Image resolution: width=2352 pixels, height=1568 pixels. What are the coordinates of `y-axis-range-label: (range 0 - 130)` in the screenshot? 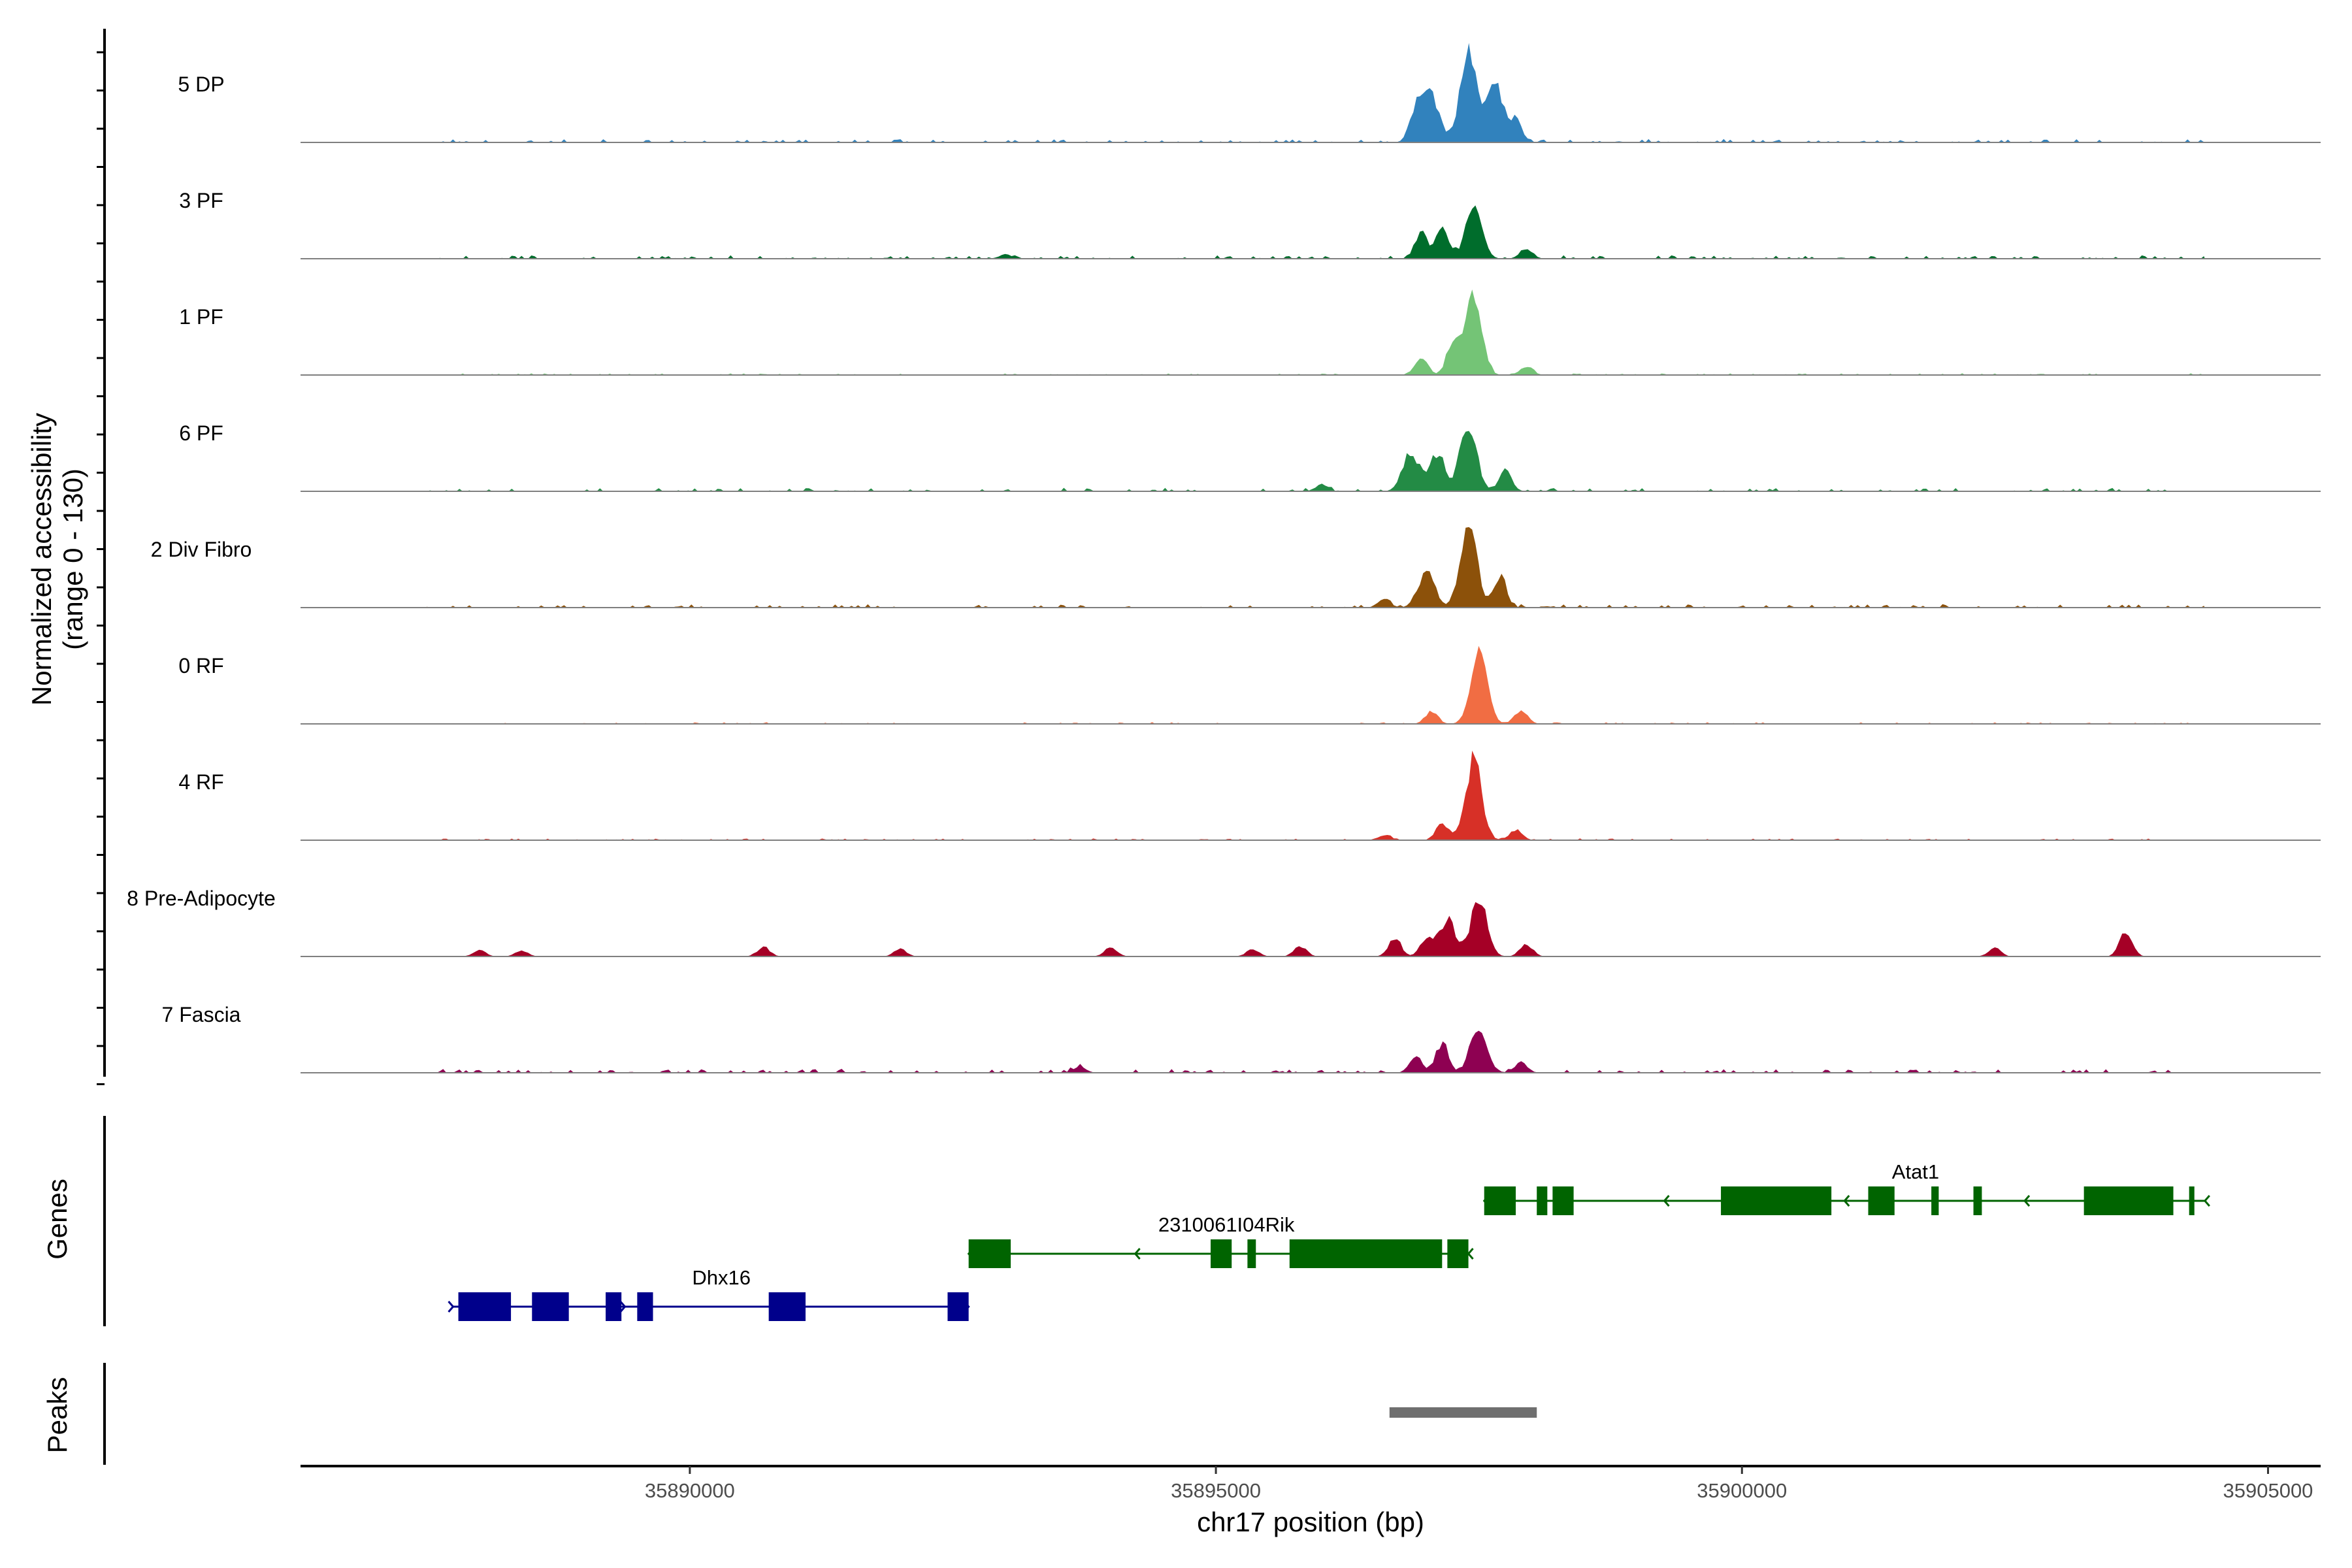 It's located at (72, 559).